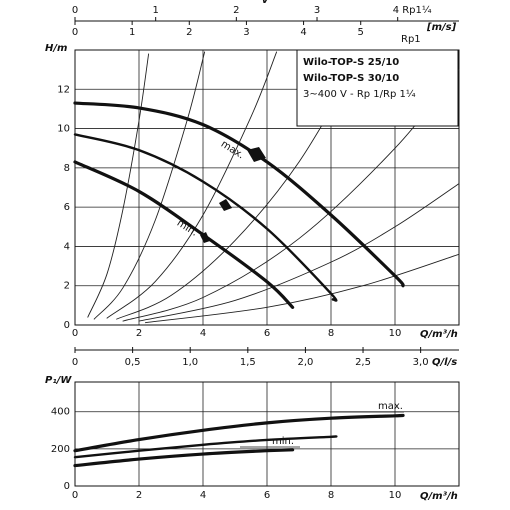 This screenshot has width=510, height=510. What do you see at coordinates (60, 449) in the screenshot?
I see `y-tick-label: 200` at bounding box center [60, 449].